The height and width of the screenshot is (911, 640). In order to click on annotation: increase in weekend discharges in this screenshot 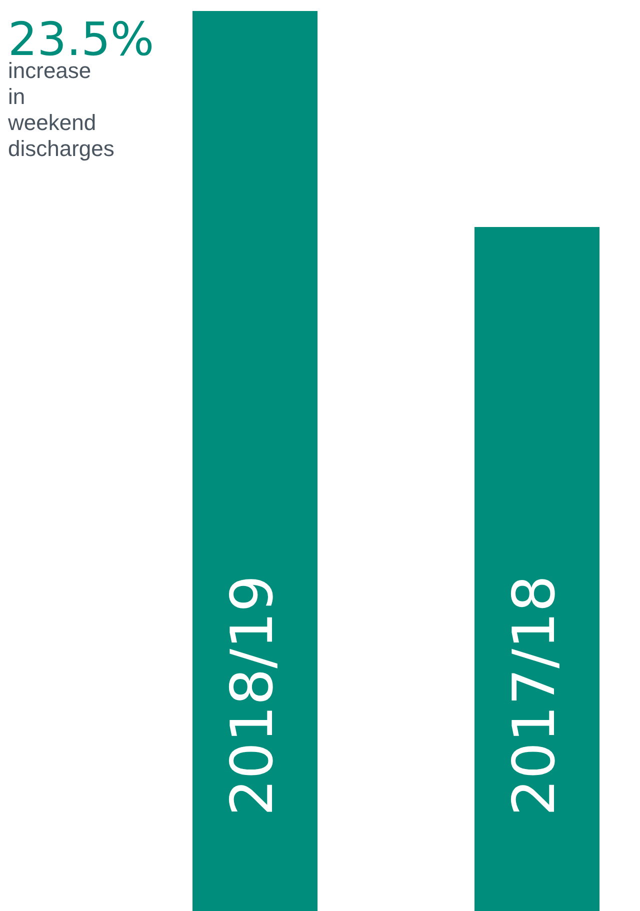, I will do `click(60, 109)`.